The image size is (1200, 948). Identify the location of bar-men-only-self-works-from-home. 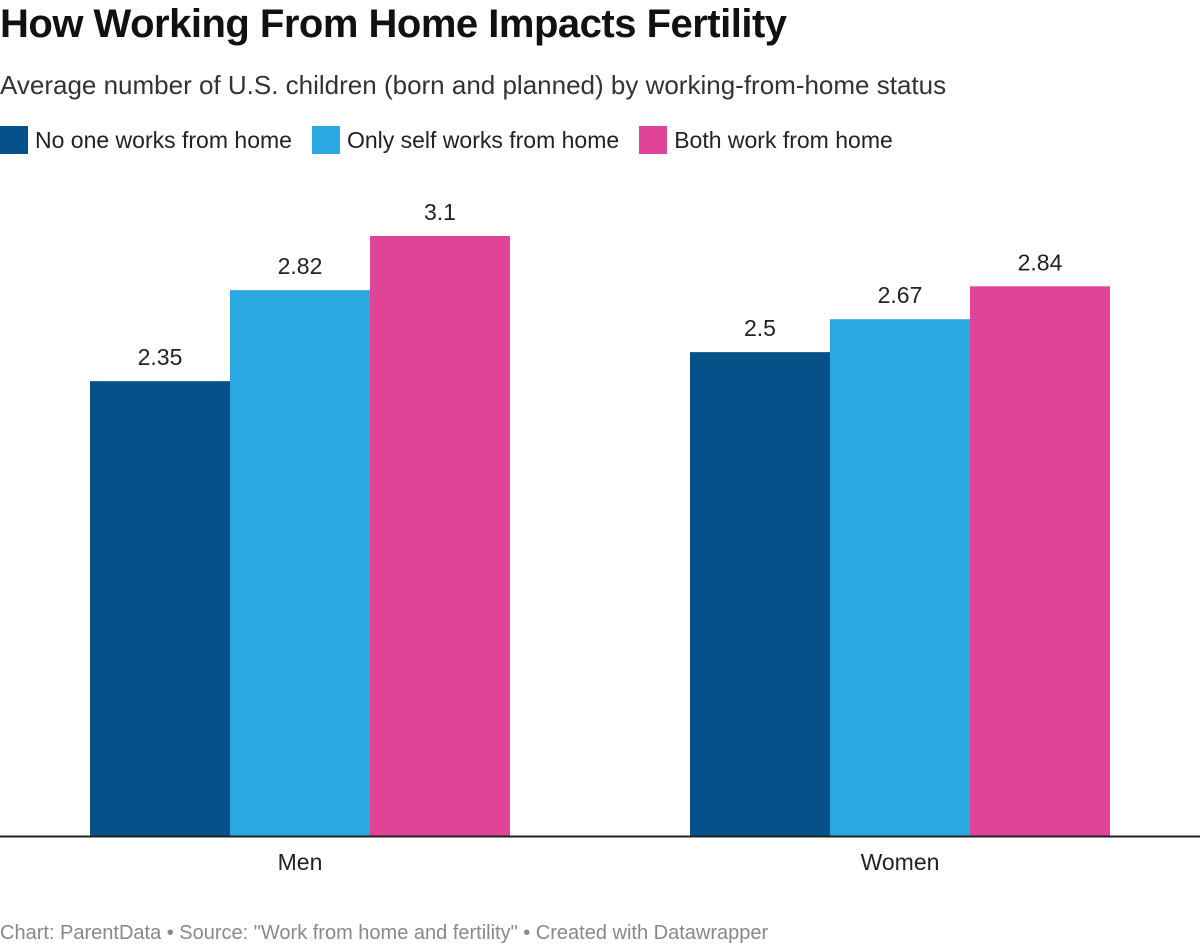
(300, 563).